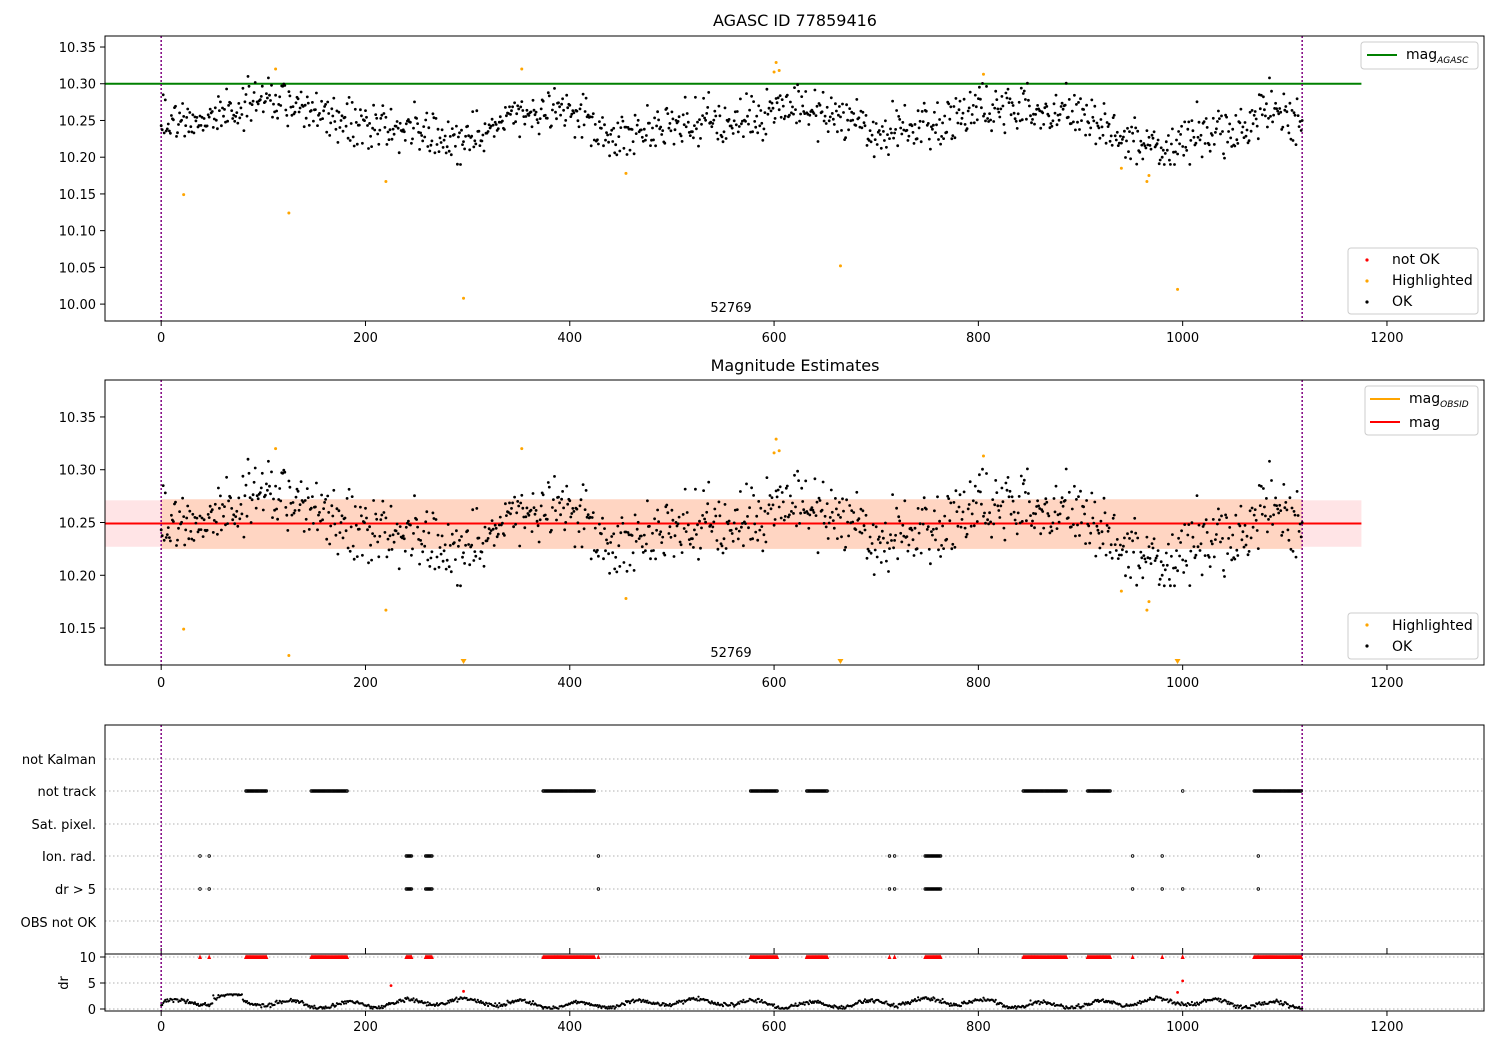 This screenshot has height=1050, width=1500. I want to click on agasc-xtick-label-5: 1000, so click(1182, 338).